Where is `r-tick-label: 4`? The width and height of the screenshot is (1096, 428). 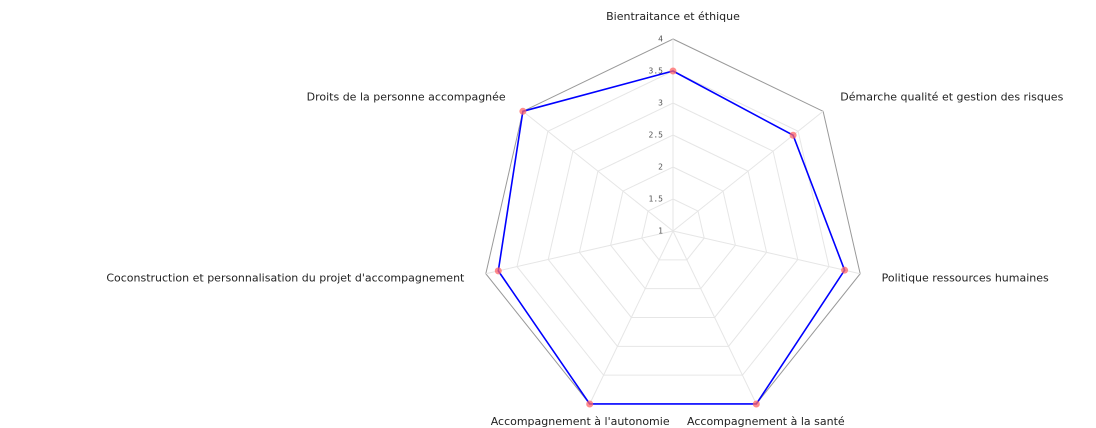 r-tick-label: 4 is located at coordinates (660, 39).